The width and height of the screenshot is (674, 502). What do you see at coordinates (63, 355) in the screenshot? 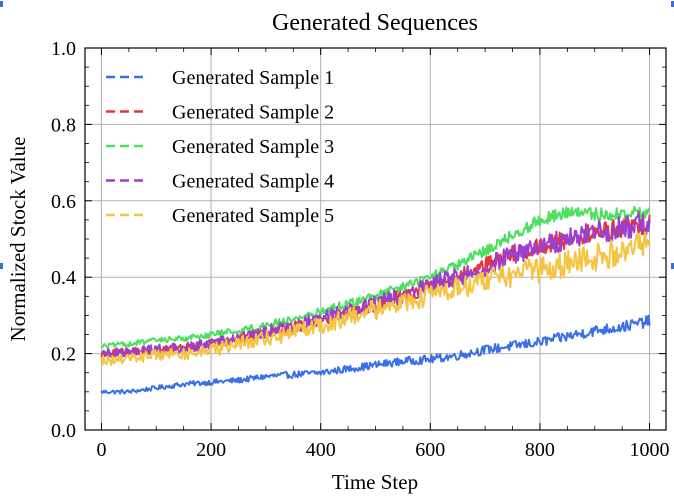
I see `y-tick-label: 0.2` at bounding box center [63, 355].